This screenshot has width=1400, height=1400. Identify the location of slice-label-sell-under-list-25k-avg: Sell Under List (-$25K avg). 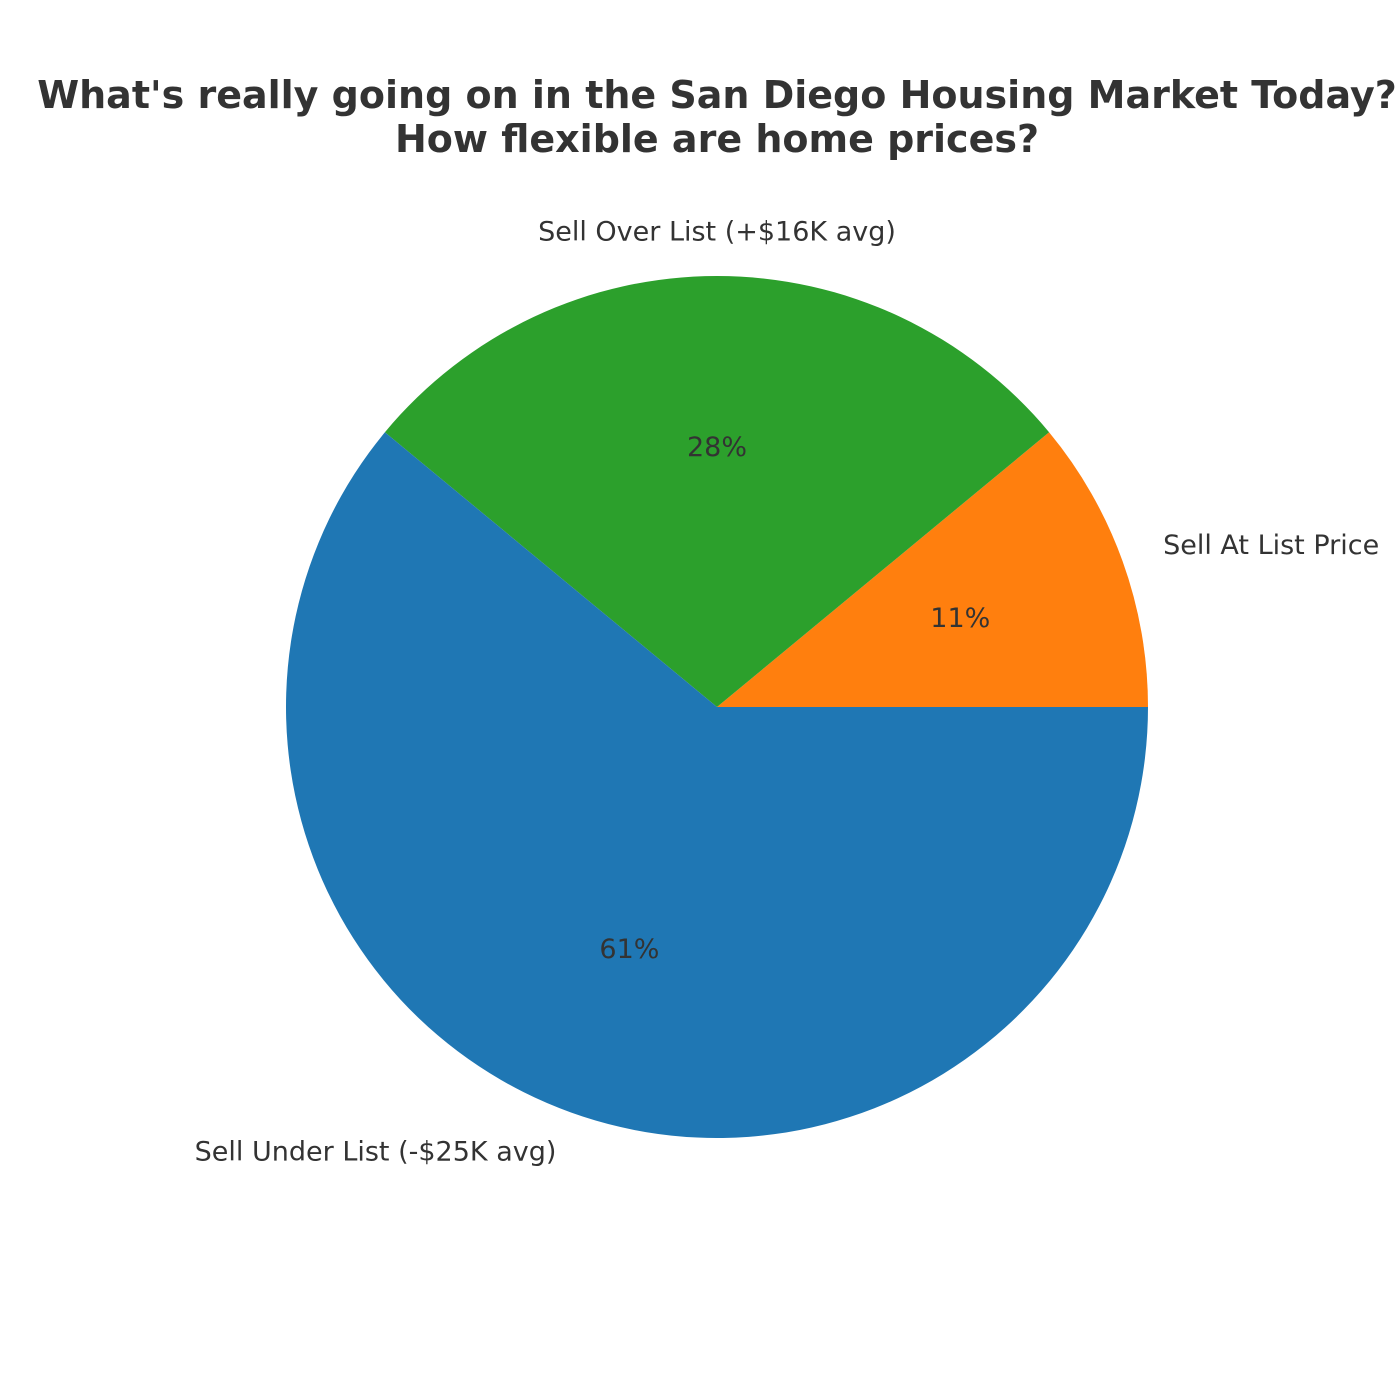
(376, 1152).